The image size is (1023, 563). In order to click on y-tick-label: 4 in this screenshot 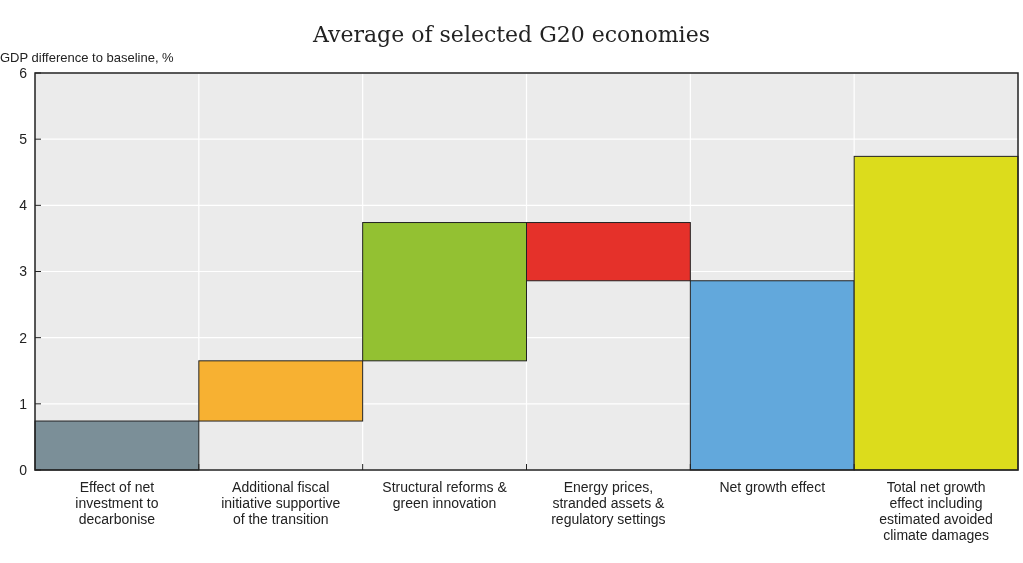, I will do `click(23, 205)`.